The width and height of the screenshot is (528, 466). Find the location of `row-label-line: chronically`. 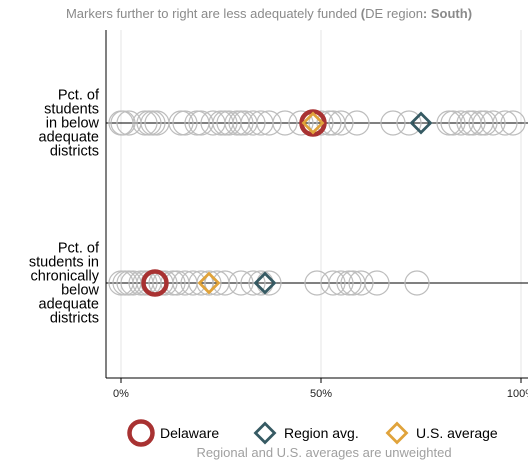

row-label-line: chronically is located at coordinates (65, 277).